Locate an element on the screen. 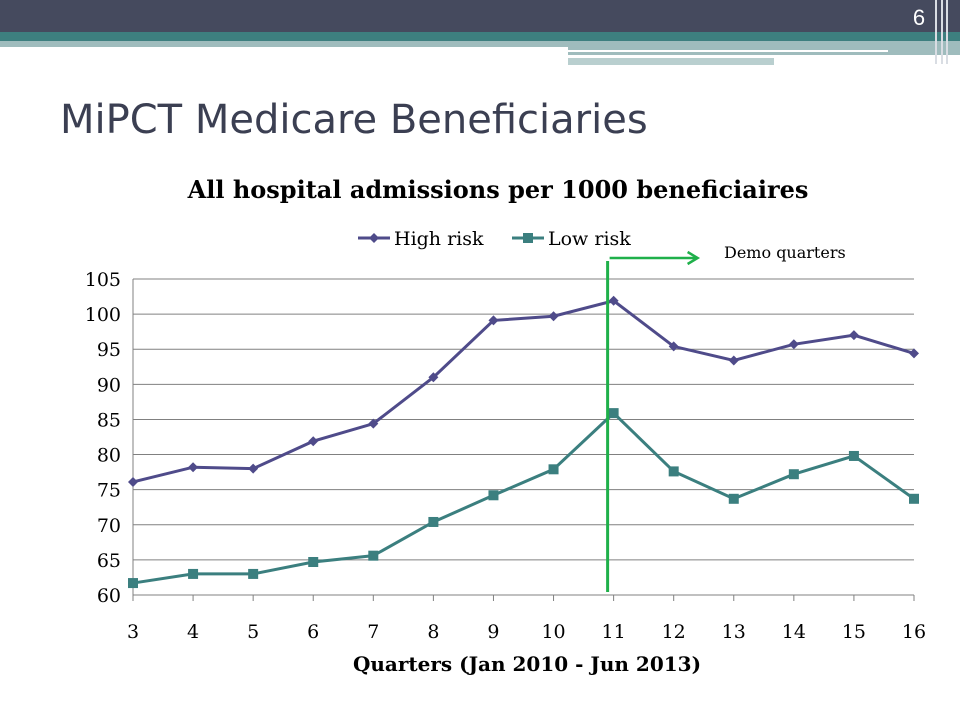 The height and width of the screenshot is (720, 960). y-tick-label: 100 is located at coordinates (103, 315).